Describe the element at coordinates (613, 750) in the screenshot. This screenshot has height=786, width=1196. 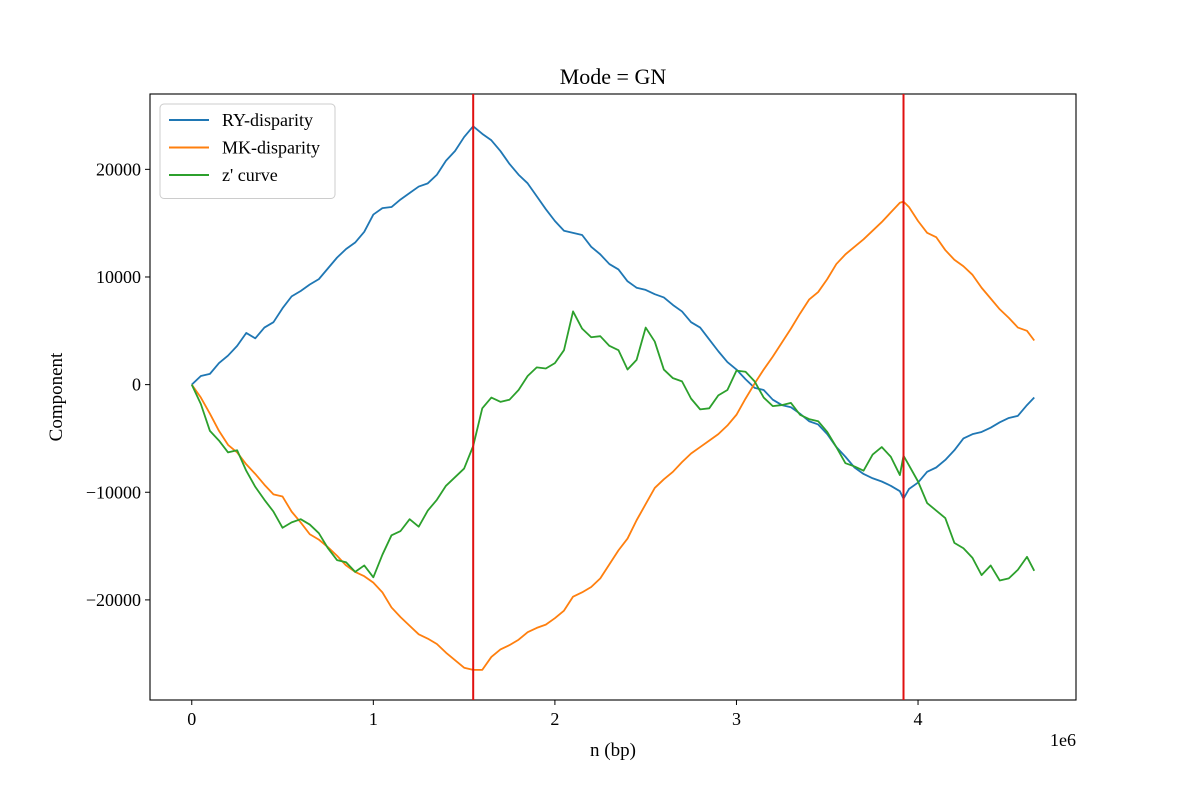
I see `x-axis-label: n (bp)` at that location.